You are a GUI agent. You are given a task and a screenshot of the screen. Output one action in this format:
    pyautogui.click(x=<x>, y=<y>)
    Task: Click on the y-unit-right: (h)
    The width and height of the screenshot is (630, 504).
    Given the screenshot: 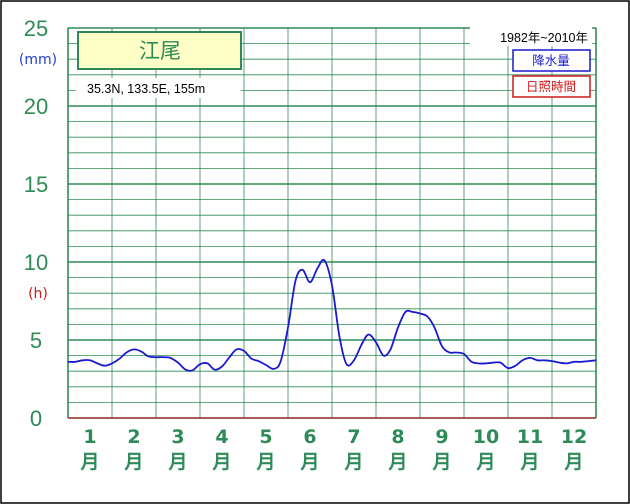 What is the action you would take?
    pyautogui.click(x=38, y=294)
    